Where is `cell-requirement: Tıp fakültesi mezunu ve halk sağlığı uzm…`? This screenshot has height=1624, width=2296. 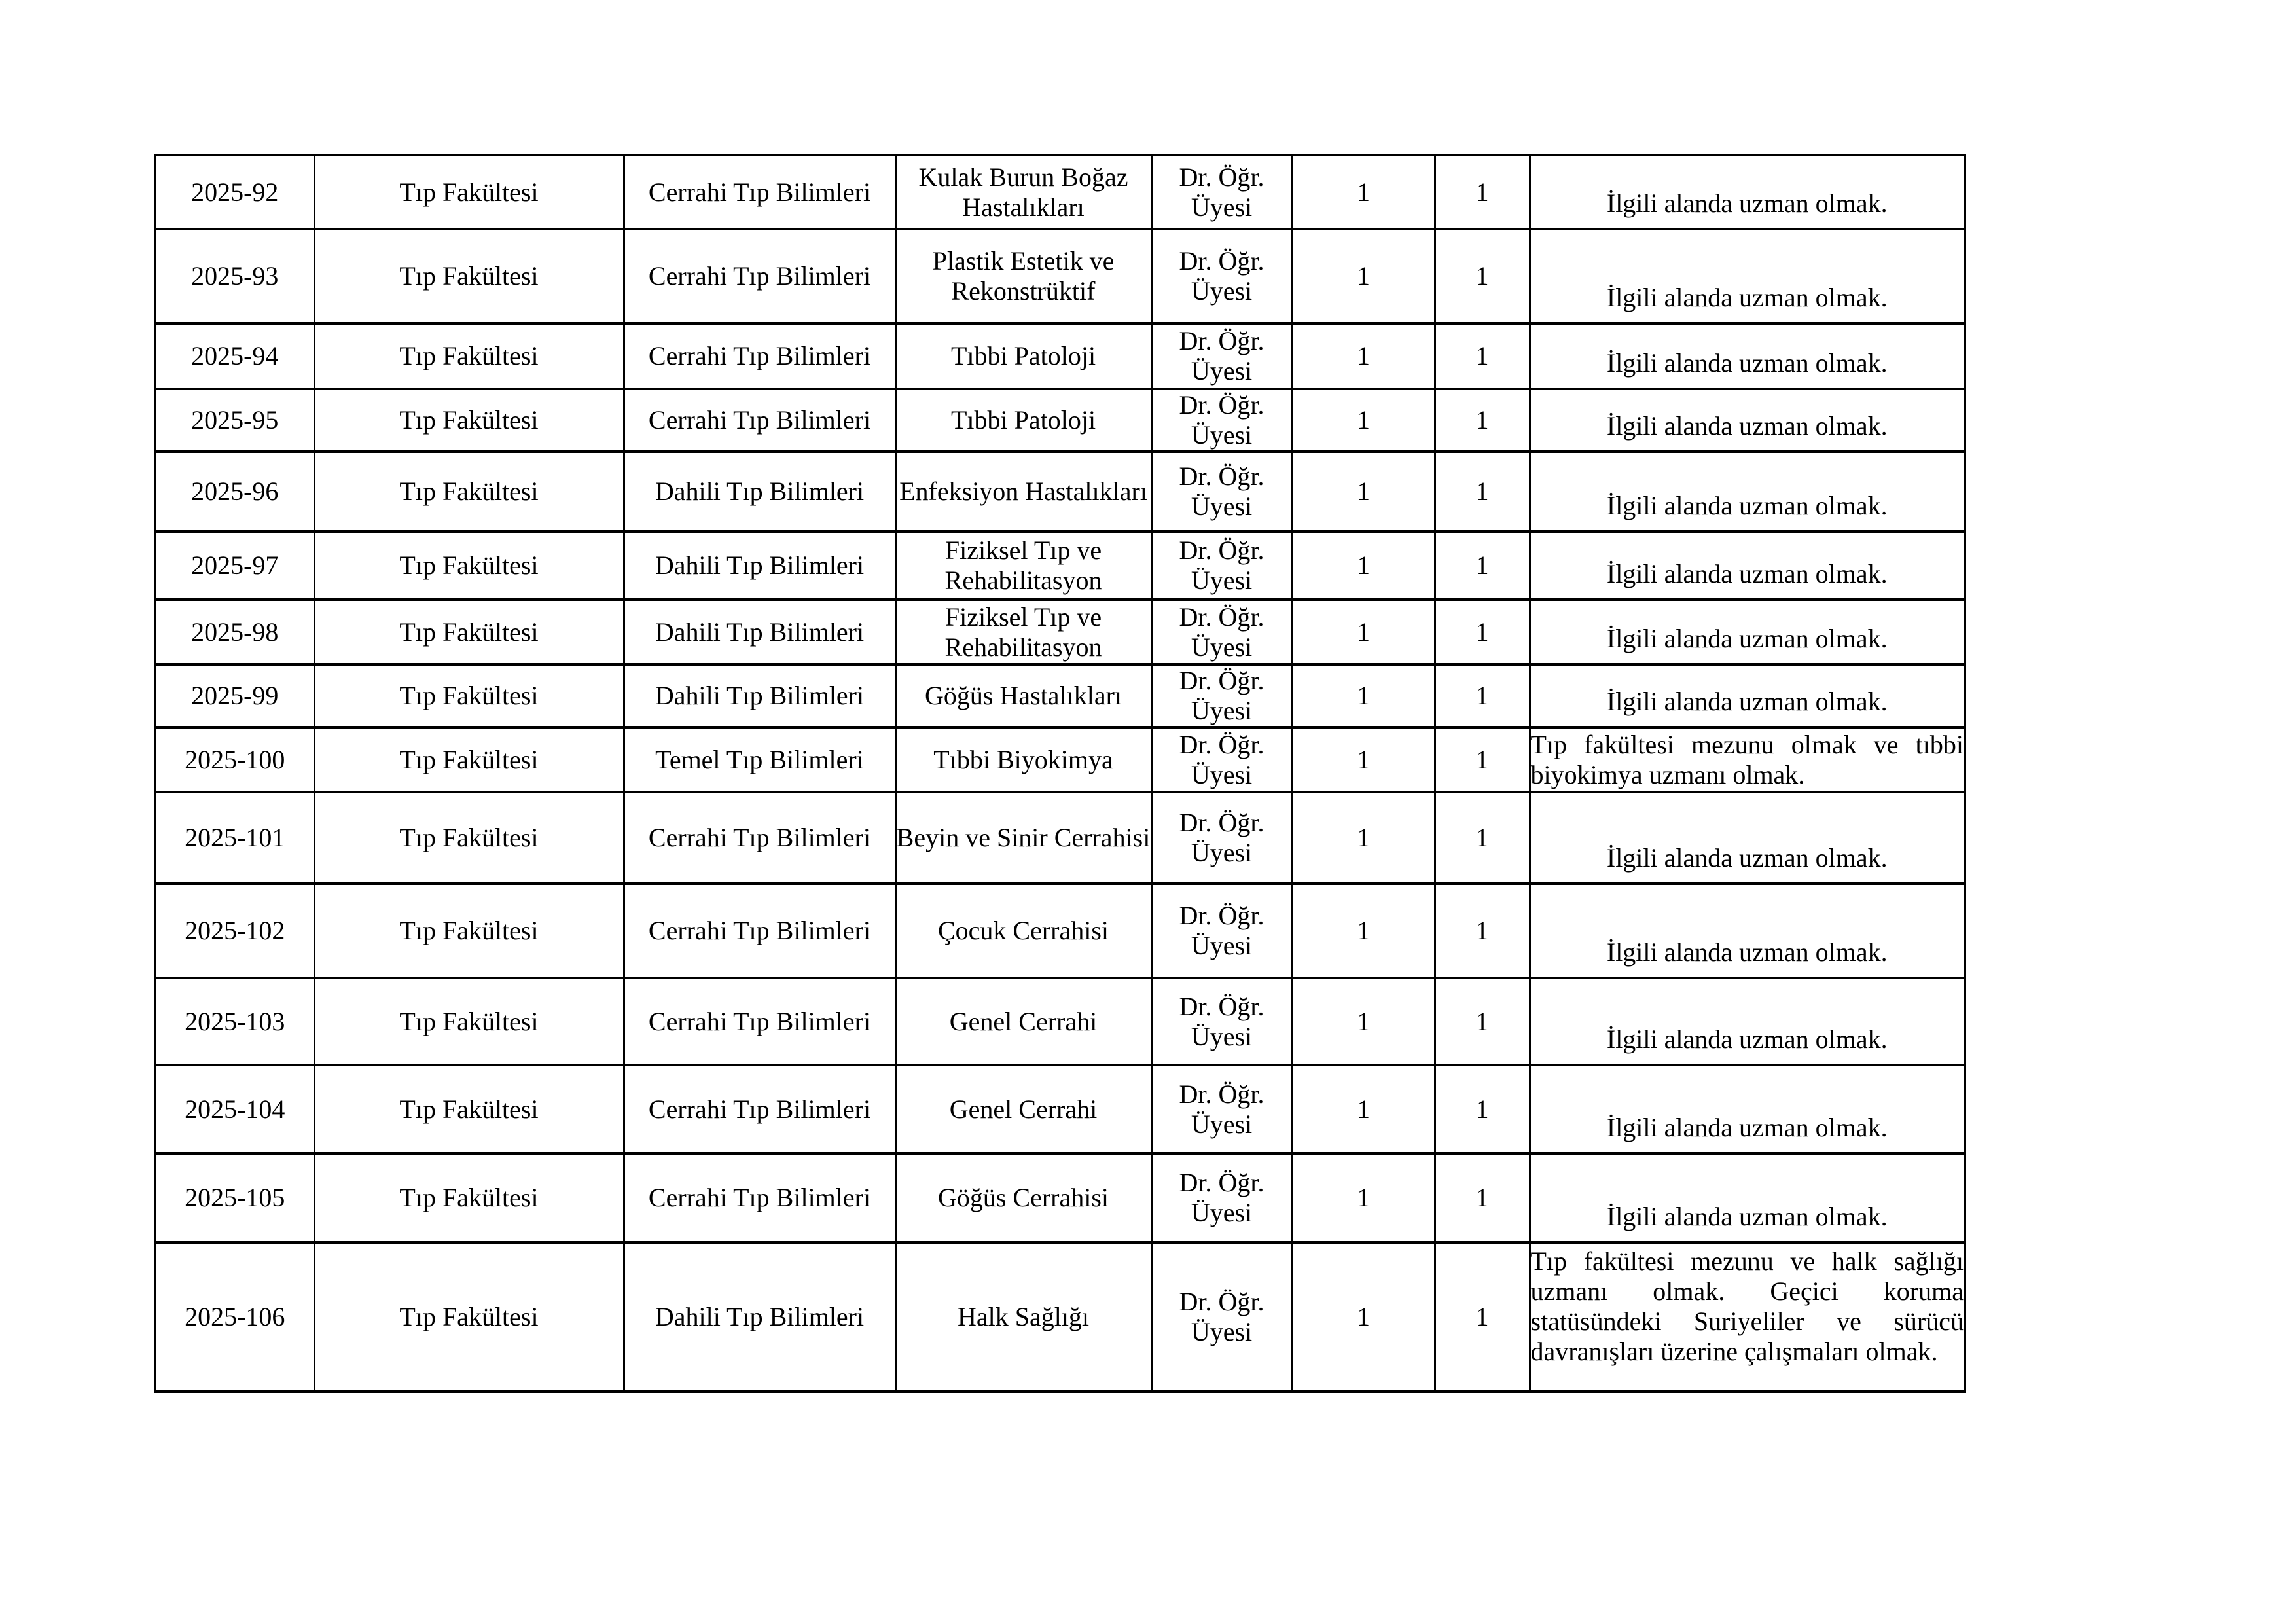
cell-requirement: Tıp fakültesi mezunu ve halk sağlığı uzm… is located at coordinates (1747, 1317).